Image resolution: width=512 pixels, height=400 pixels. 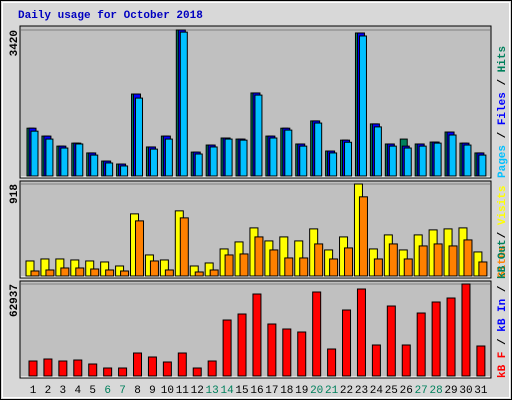 What do you see at coordinates (436, 391) in the screenshot?
I see `x-tick-label: 28` at bounding box center [436, 391].